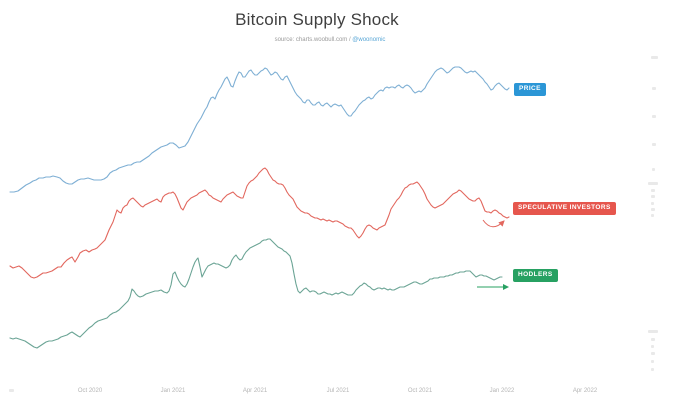 This screenshot has width=684, height=412. I want to click on x-axis-tick-label: Jan 2022, so click(502, 391).